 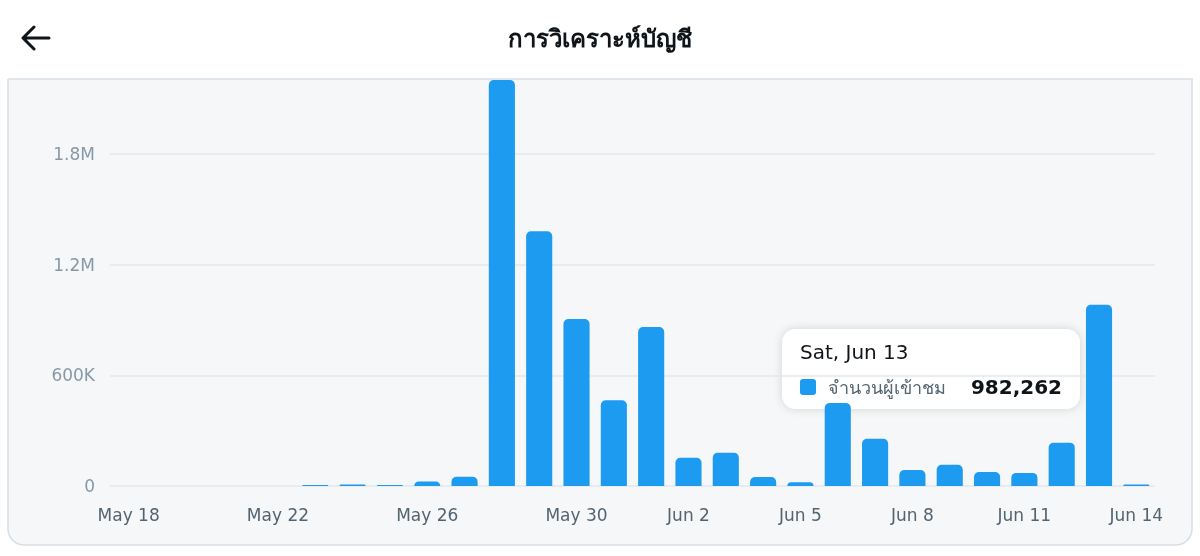 What do you see at coordinates (73, 375) in the screenshot?
I see `y-tick-label: 600K` at bounding box center [73, 375].